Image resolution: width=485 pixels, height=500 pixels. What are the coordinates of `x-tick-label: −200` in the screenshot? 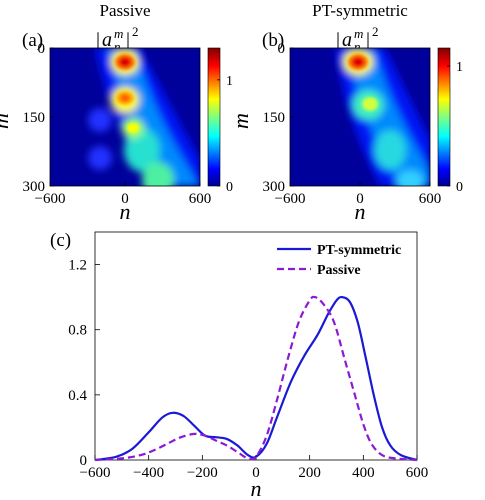 It's located at (202, 473).